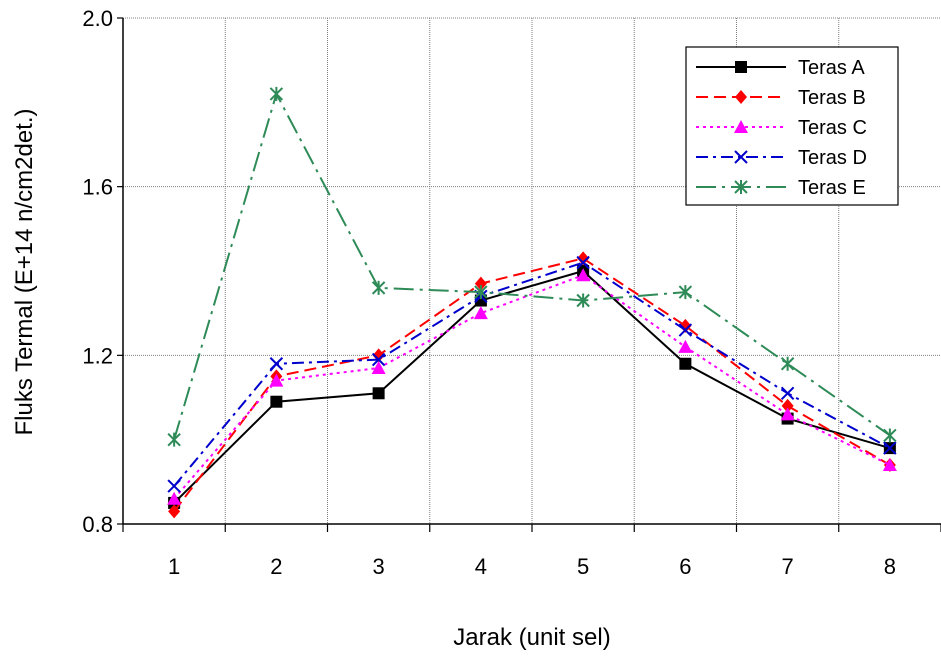  What do you see at coordinates (832, 98) in the screenshot?
I see `legend-label: Teras B` at bounding box center [832, 98].